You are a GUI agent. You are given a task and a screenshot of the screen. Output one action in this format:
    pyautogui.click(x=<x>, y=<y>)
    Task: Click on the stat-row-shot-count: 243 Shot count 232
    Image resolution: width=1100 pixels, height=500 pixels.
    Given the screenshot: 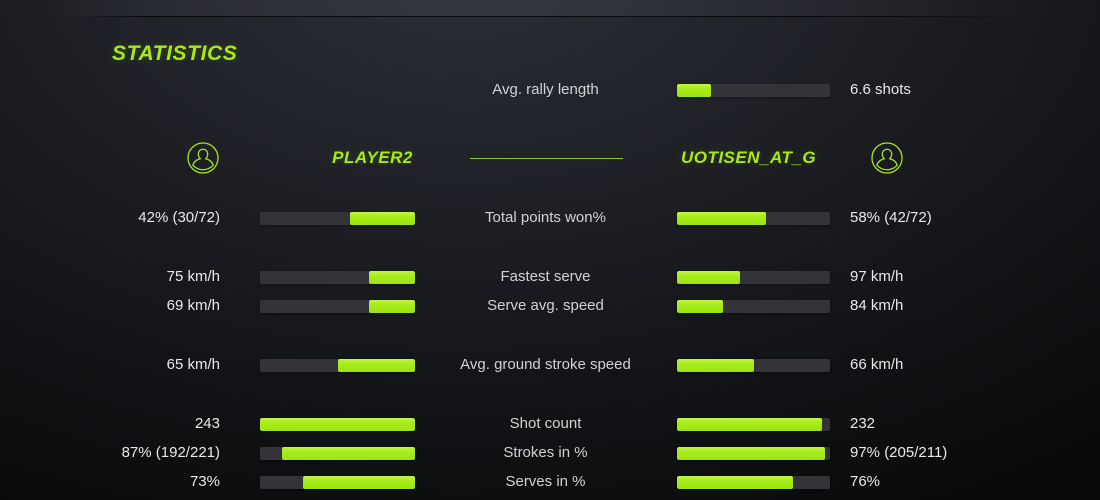 What is the action you would take?
    pyautogui.click(x=550, y=424)
    